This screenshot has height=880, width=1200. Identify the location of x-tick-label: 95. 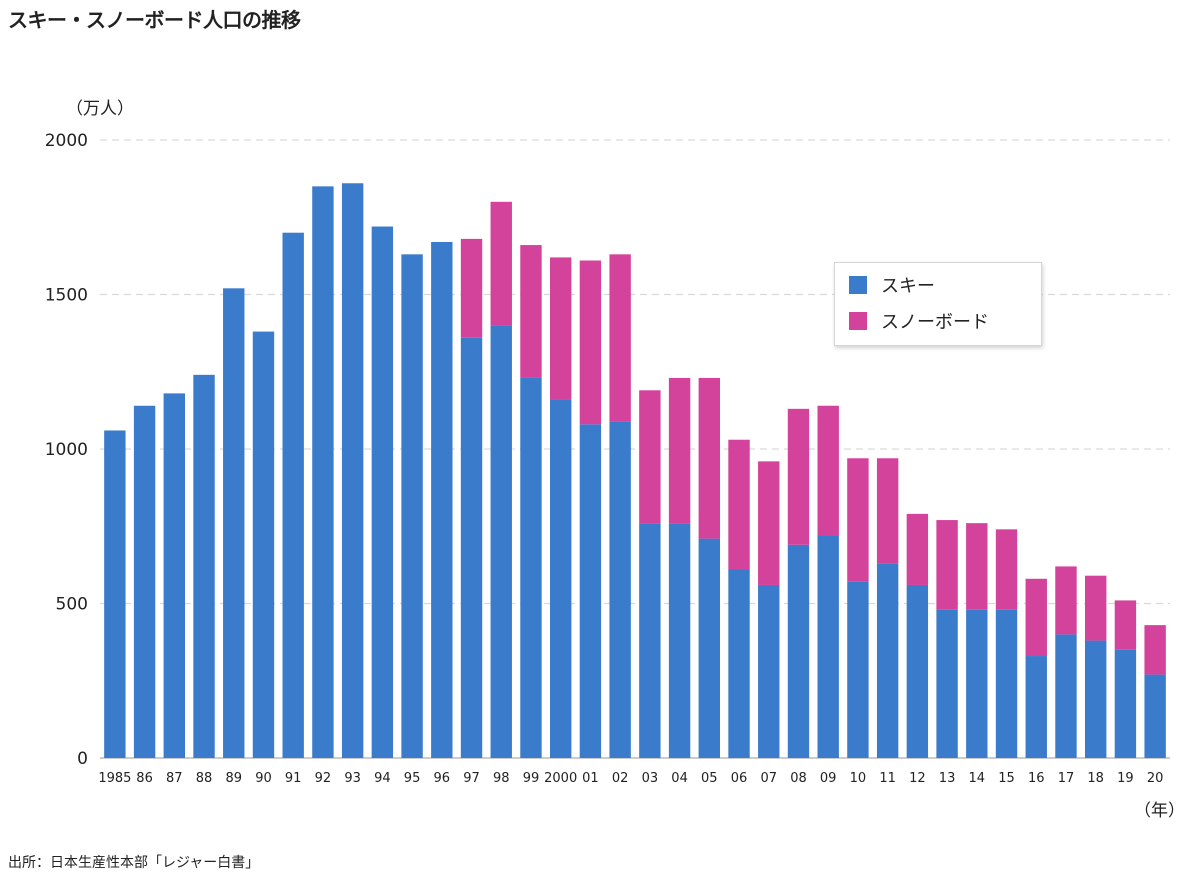
(412, 778).